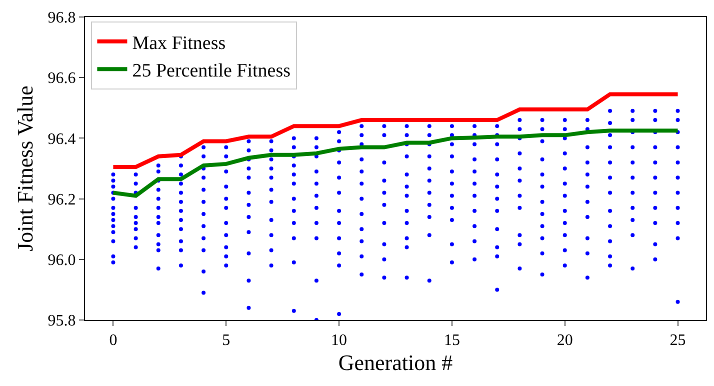  I want to click on y-tick-label: 95.8, so click(62, 321).